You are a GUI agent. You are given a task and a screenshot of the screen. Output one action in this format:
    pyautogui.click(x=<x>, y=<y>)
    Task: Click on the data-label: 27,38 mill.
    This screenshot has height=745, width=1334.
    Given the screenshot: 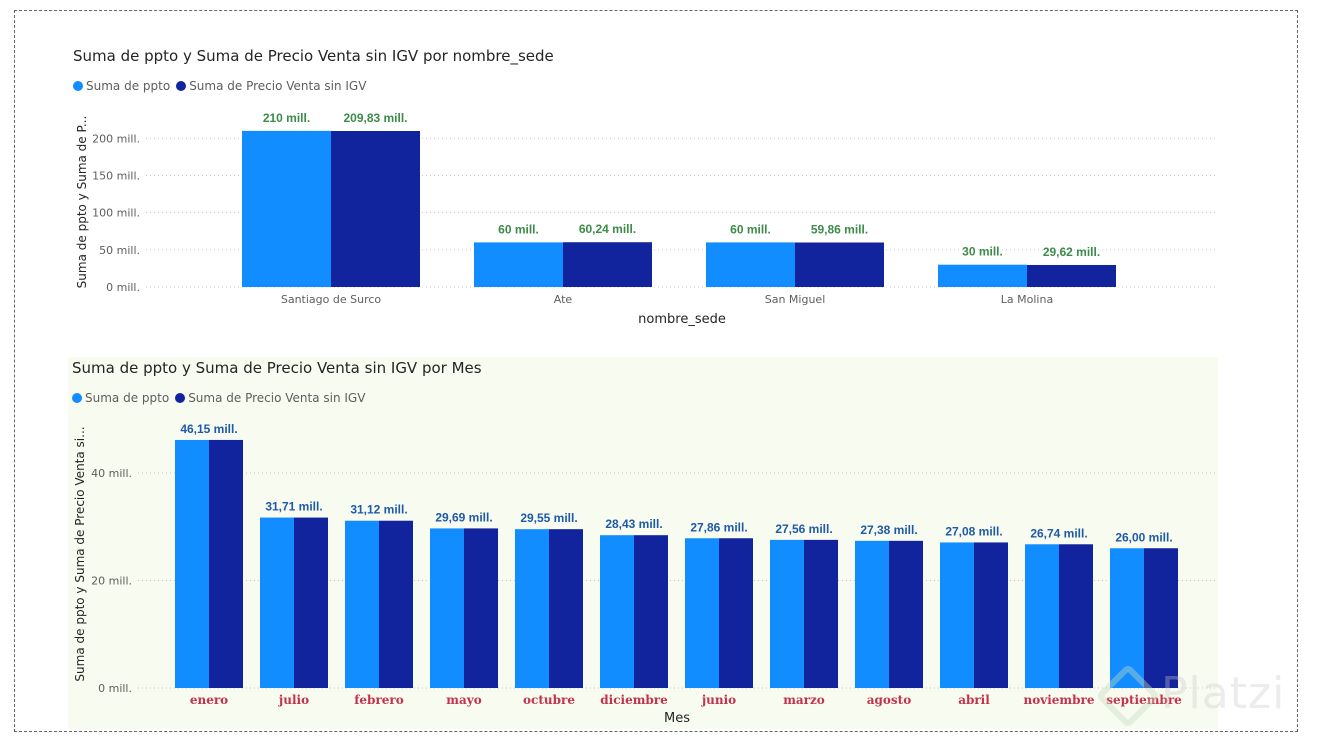 What is the action you would take?
    pyautogui.click(x=888, y=530)
    